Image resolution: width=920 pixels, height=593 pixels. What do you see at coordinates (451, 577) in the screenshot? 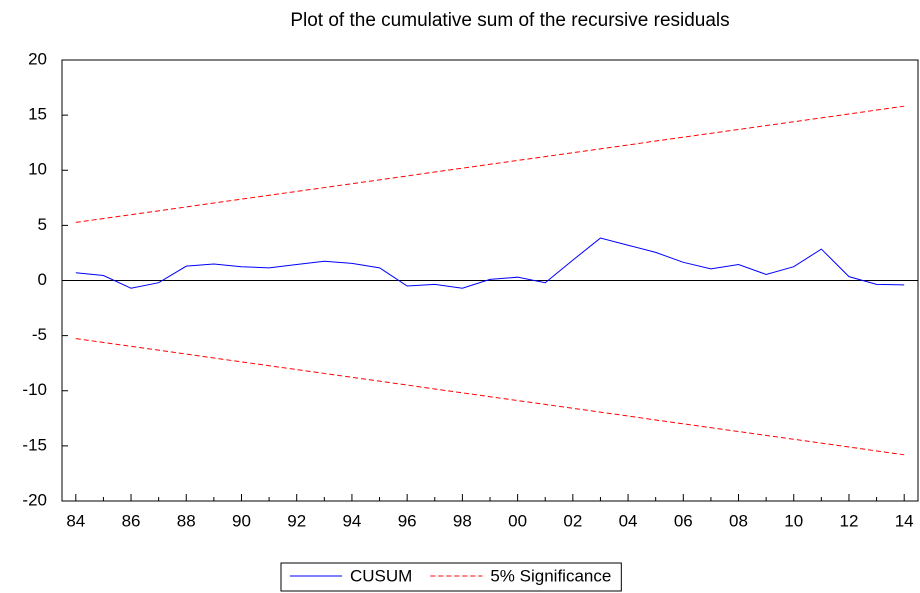
I see `legend-box` at bounding box center [451, 577].